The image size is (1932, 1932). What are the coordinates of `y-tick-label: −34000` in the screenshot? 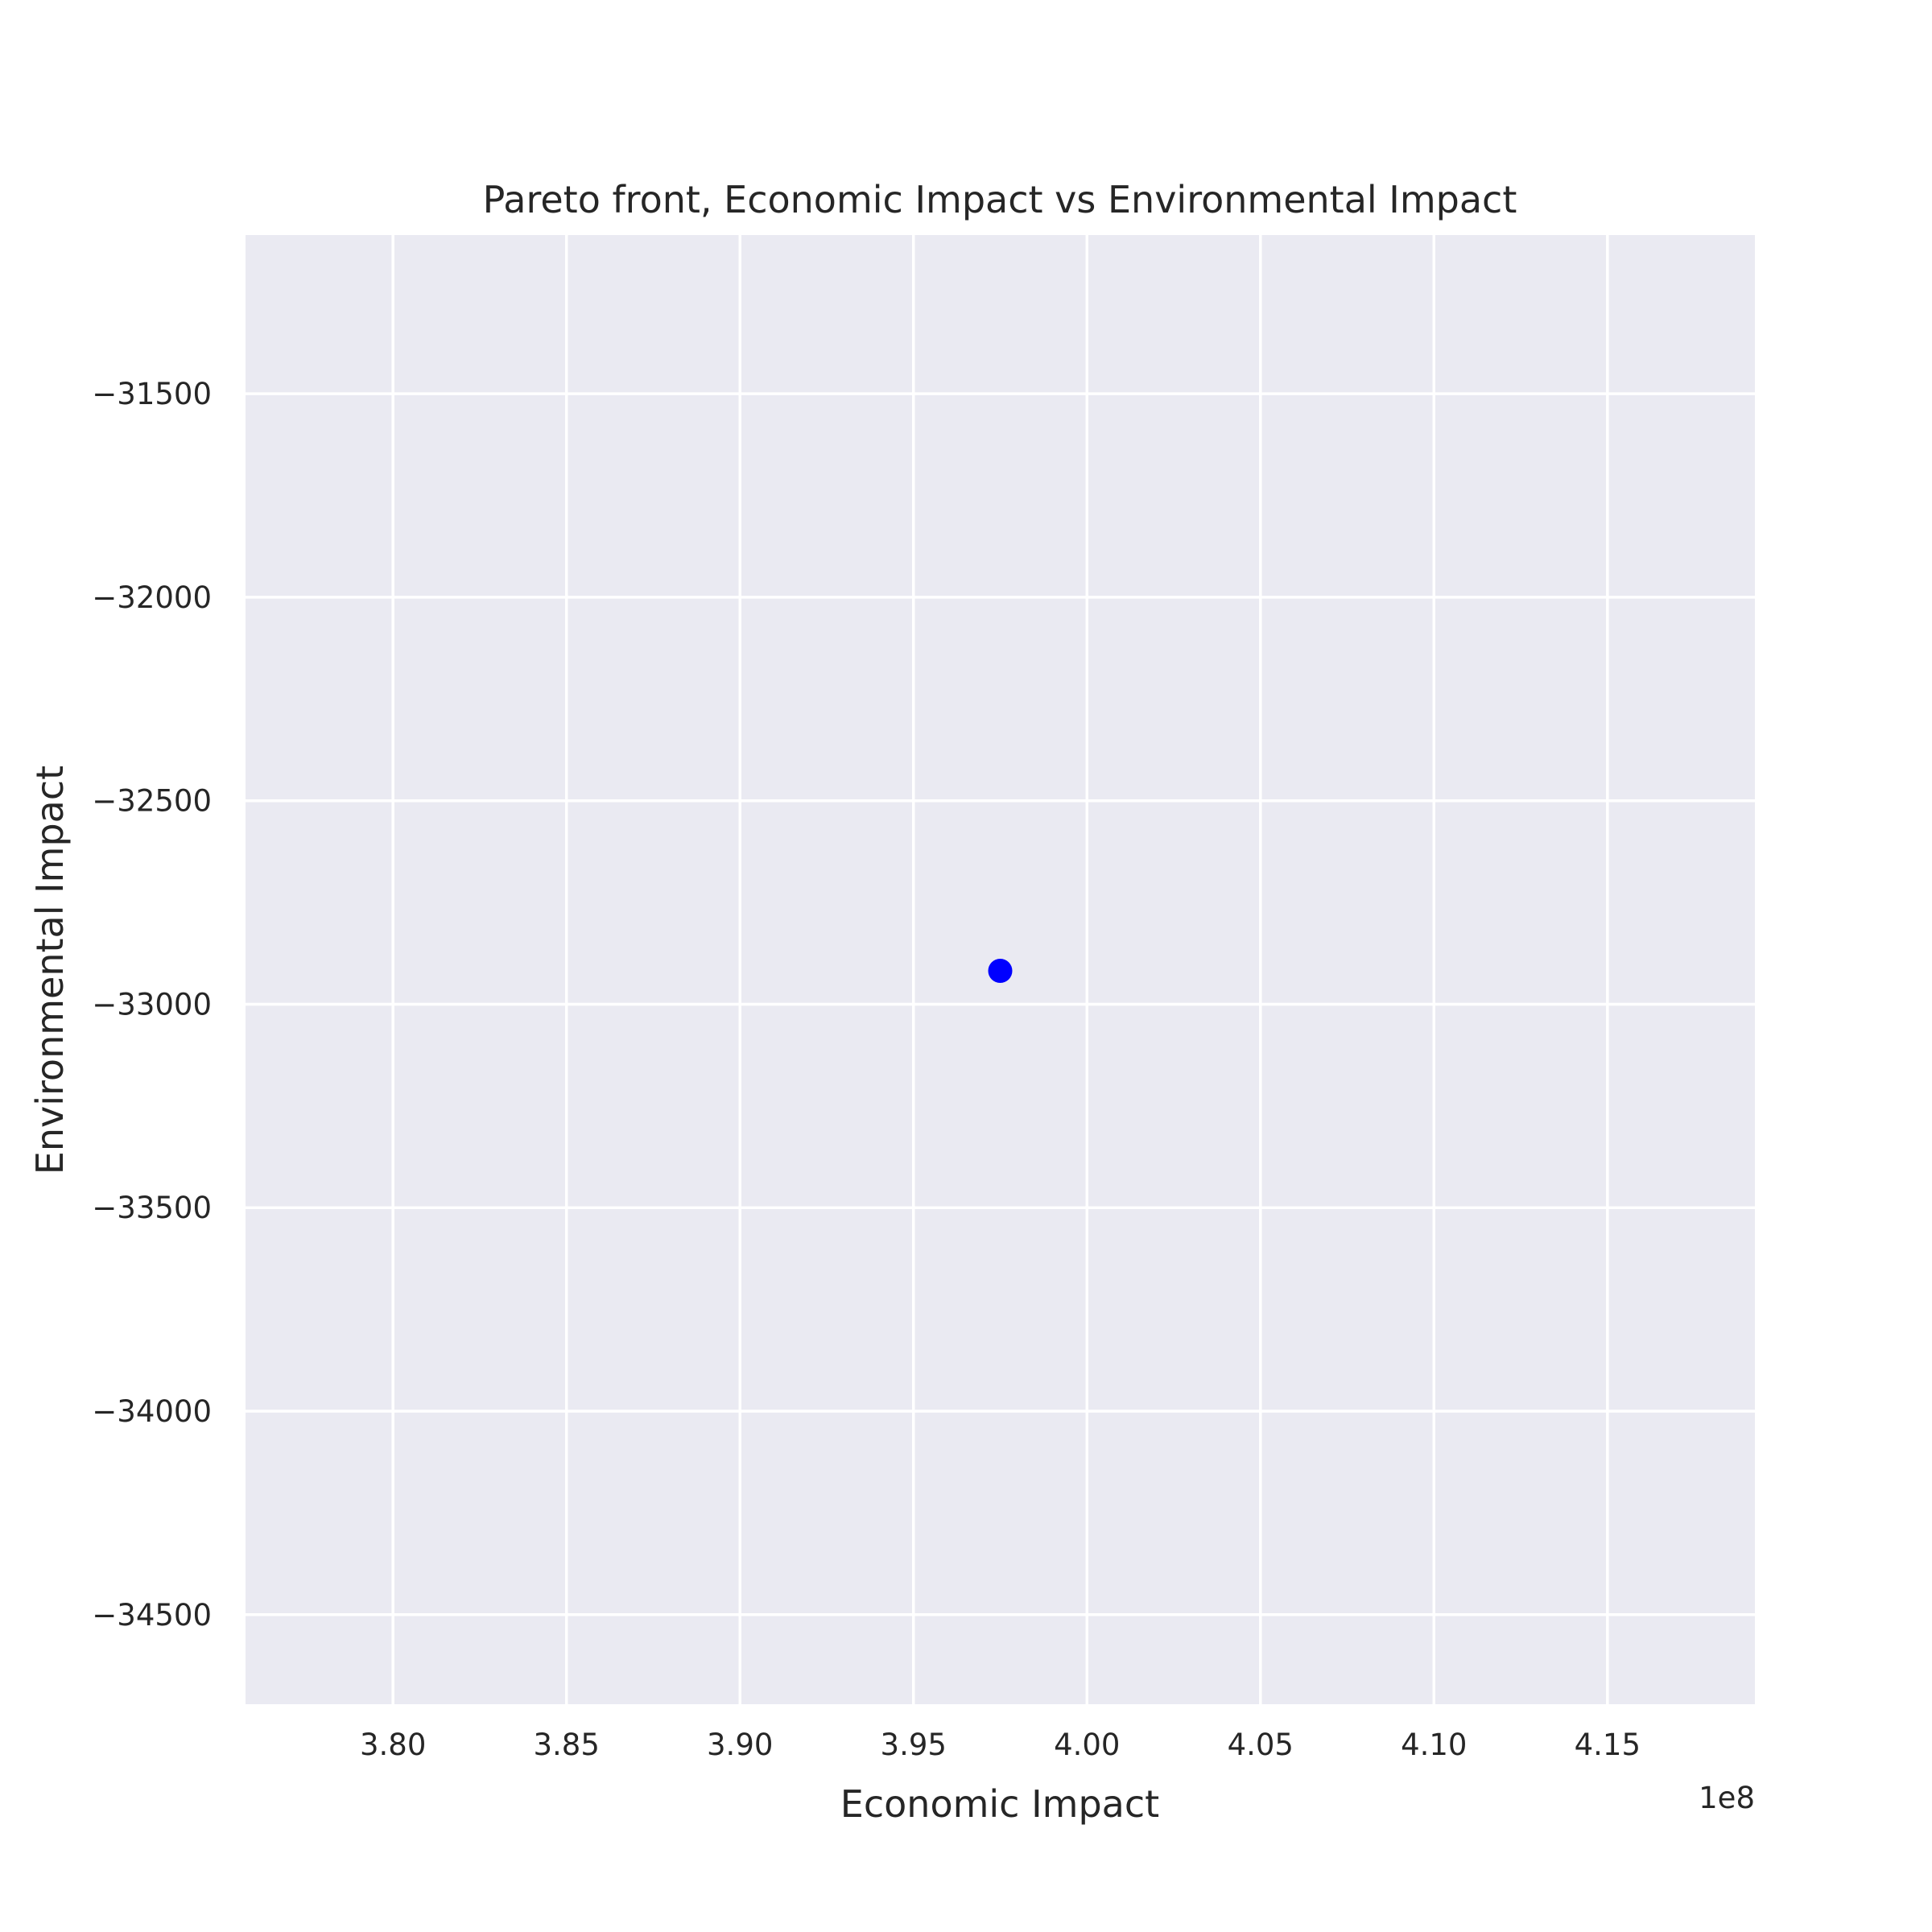 It's located at (152, 1411).